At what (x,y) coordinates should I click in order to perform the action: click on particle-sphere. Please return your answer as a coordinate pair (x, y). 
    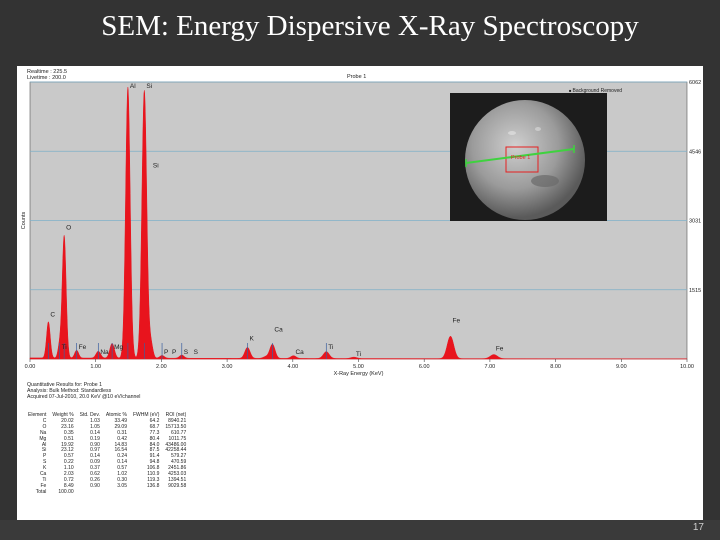
    Looking at the image, I should click on (525, 160).